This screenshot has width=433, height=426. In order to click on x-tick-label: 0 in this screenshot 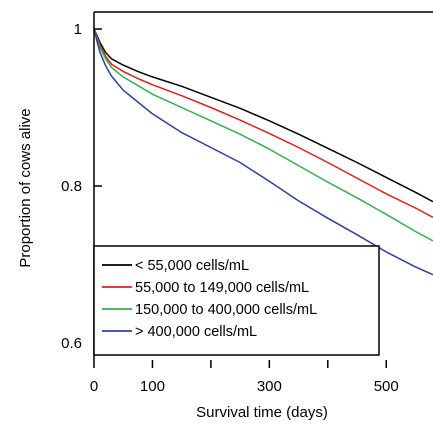, I will do `click(94, 386)`.